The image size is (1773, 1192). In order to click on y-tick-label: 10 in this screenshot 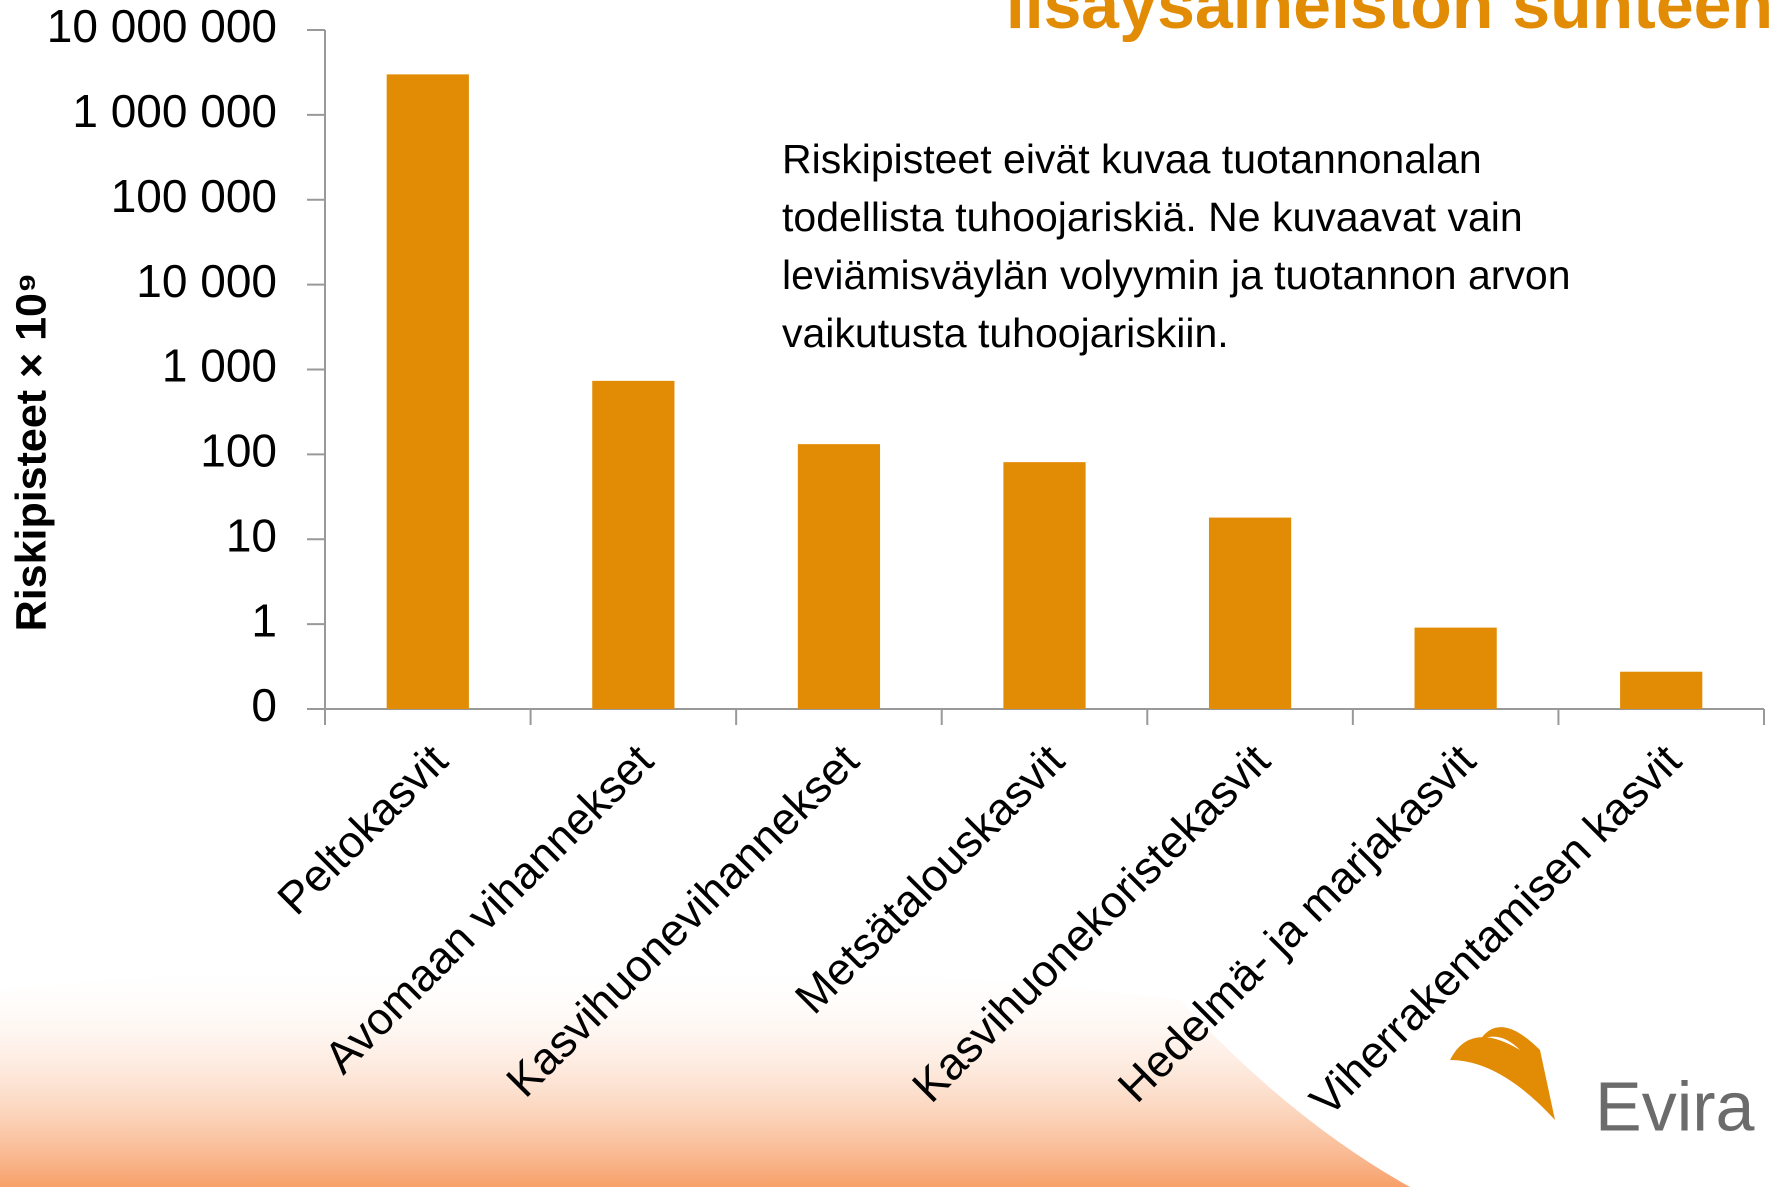, I will do `click(251, 535)`.